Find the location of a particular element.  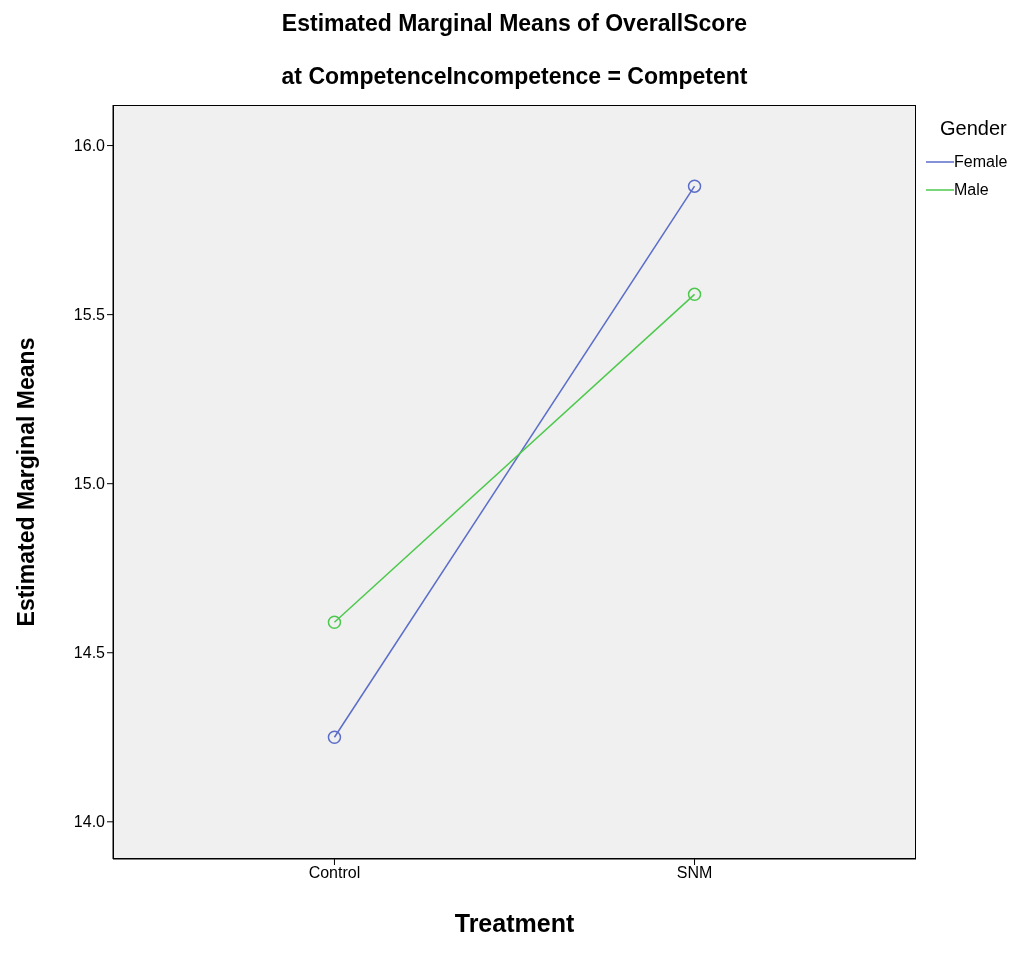

y-tick-label: 14.0 is located at coordinates (89, 822).